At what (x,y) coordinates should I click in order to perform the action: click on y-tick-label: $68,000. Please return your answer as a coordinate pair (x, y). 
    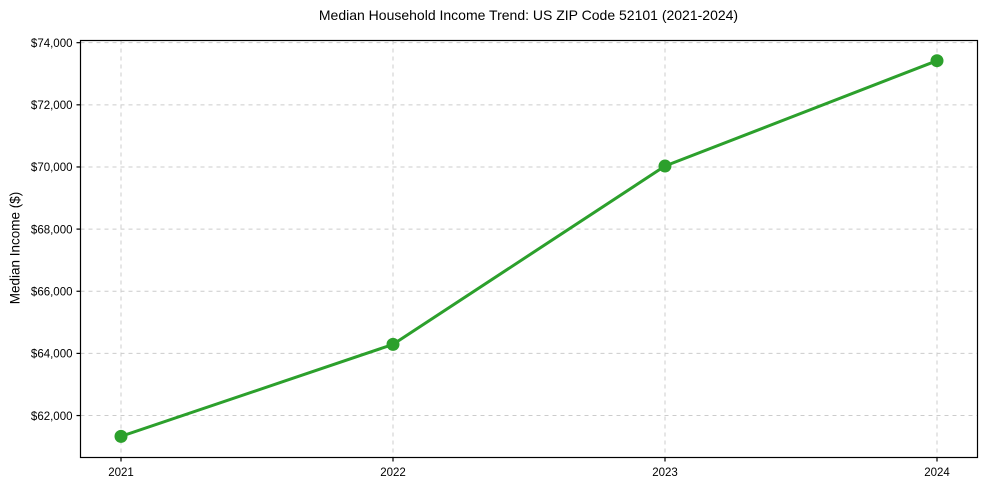
    Looking at the image, I should click on (52, 230).